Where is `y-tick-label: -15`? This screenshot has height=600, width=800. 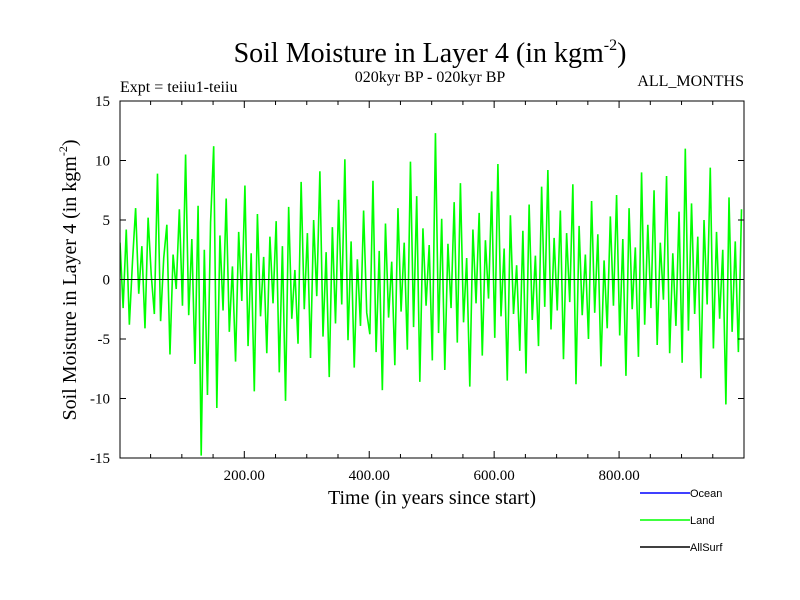 y-tick-label: -15 is located at coordinates (100, 459).